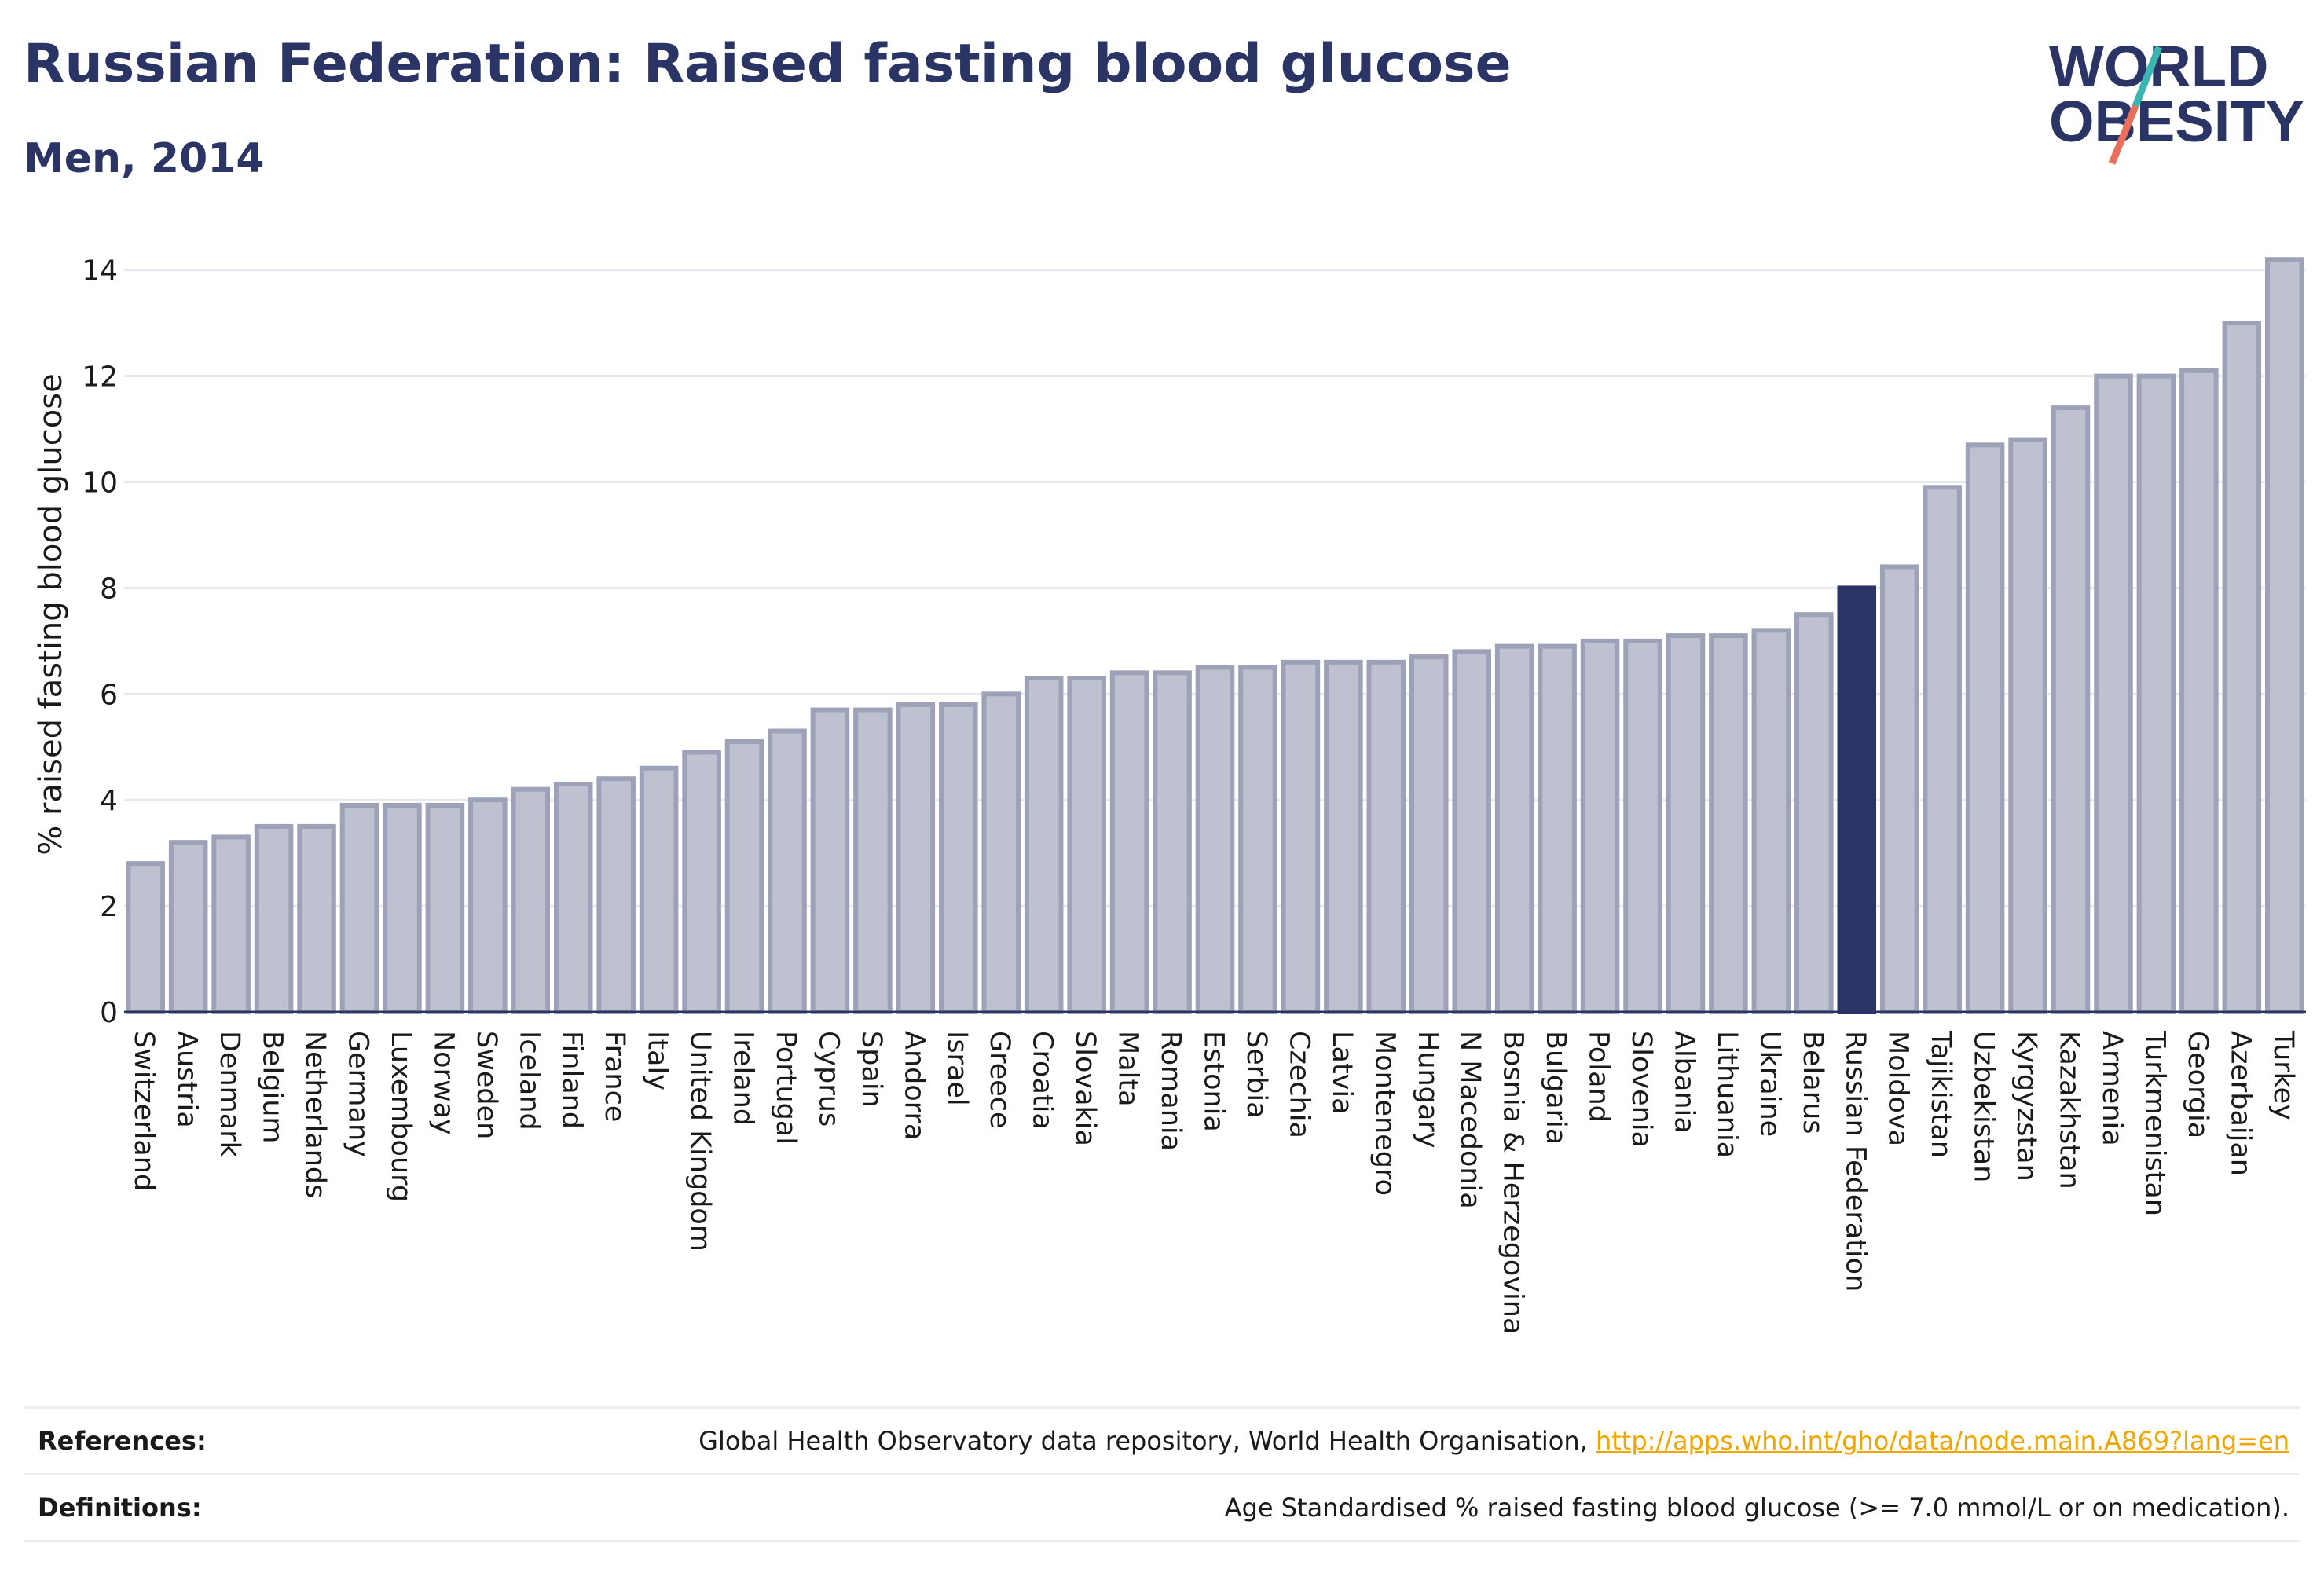 The height and width of the screenshot is (1576, 2324). Describe the element at coordinates (144, 158) in the screenshot. I see `chart-subtitle: Men, 2014` at that location.